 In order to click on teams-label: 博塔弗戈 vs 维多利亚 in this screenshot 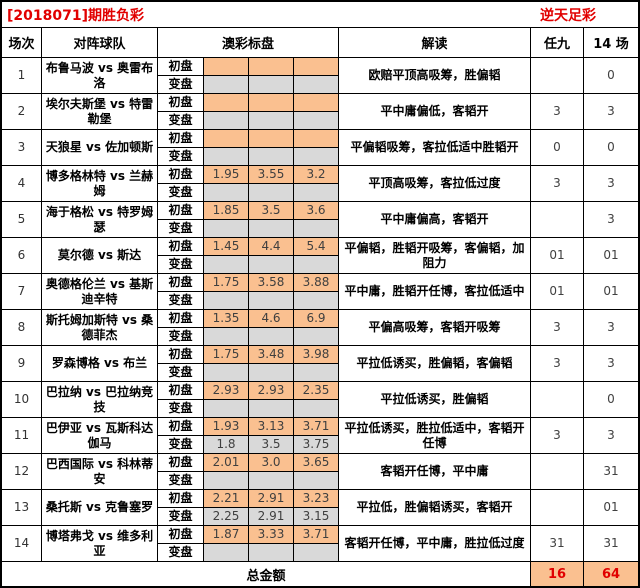, I will do `click(100, 544)`.